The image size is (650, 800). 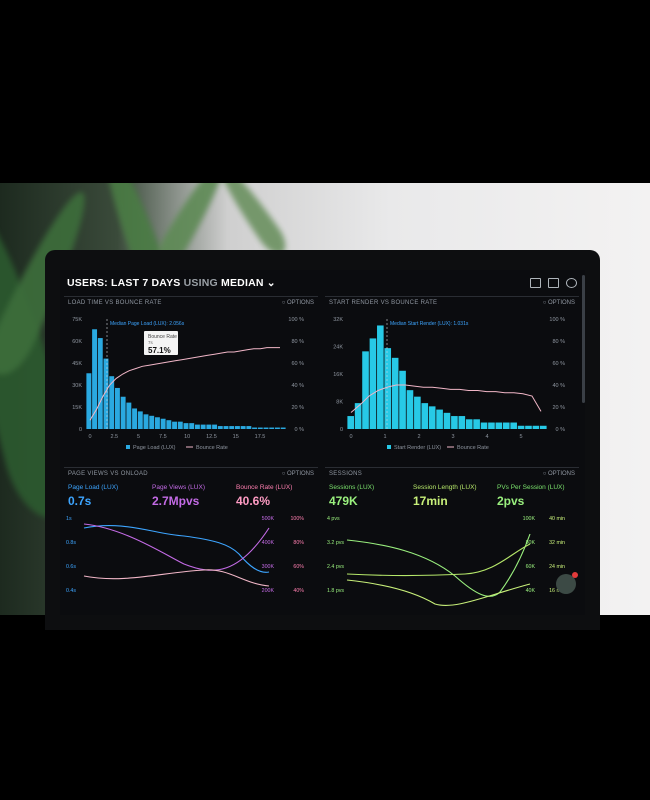 What do you see at coordinates (557, 591) in the screenshot?
I see `y3-tick-label: 16 min` at bounding box center [557, 591].